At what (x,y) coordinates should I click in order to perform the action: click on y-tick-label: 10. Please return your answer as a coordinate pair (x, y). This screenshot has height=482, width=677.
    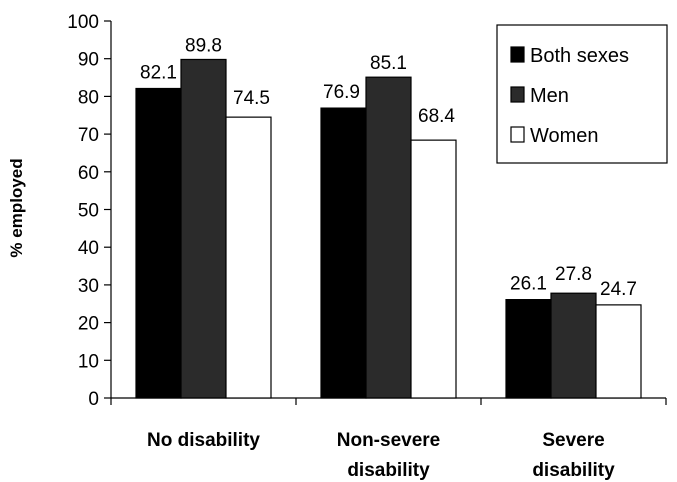
    Looking at the image, I should click on (88, 361).